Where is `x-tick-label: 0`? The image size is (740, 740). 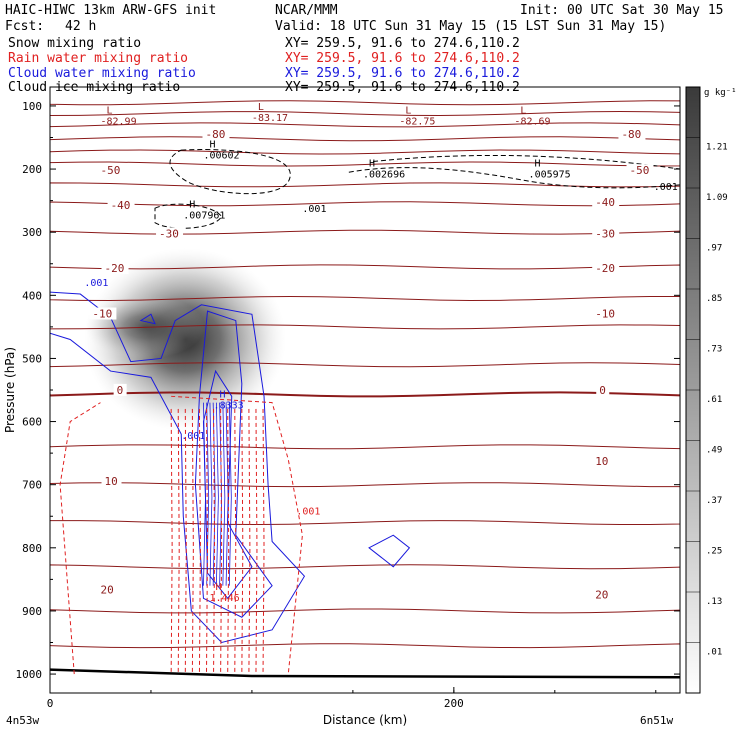
x-tick-label: 0 is located at coordinates (50, 703).